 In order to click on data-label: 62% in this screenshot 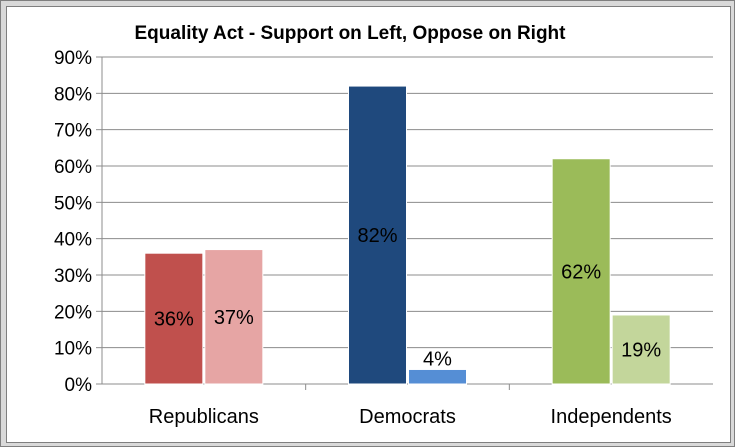, I will do `click(581, 272)`.